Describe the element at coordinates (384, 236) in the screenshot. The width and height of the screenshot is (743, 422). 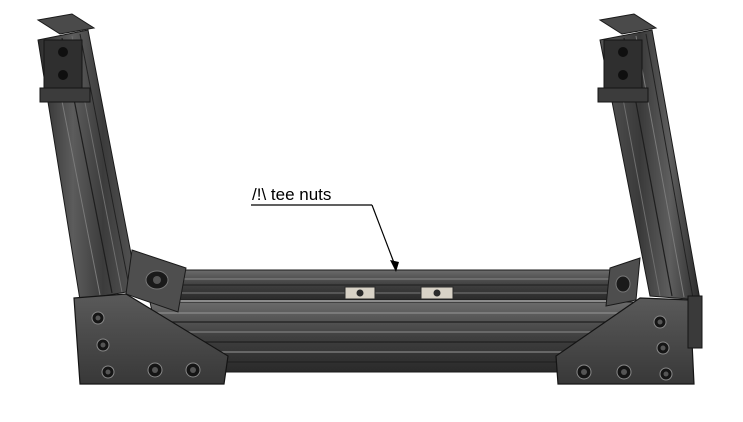
I see `callout-leader-line` at that location.